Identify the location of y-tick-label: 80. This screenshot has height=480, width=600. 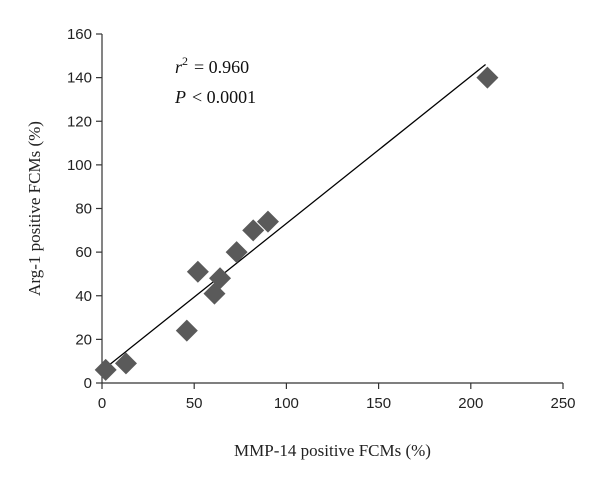
(83, 209).